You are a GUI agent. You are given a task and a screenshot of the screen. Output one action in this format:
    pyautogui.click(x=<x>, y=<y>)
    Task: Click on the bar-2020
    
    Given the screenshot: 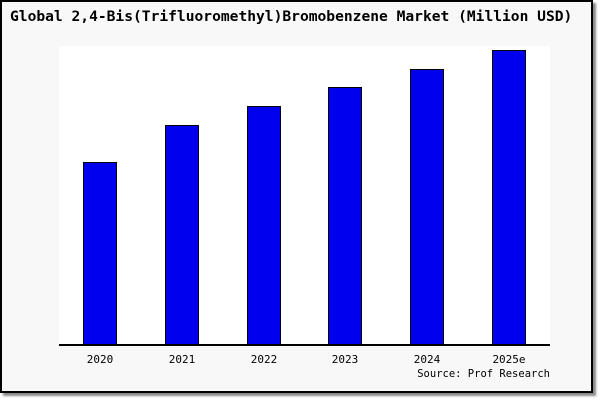 What is the action you would take?
    pyautogui.click(x=100, y=253)
    